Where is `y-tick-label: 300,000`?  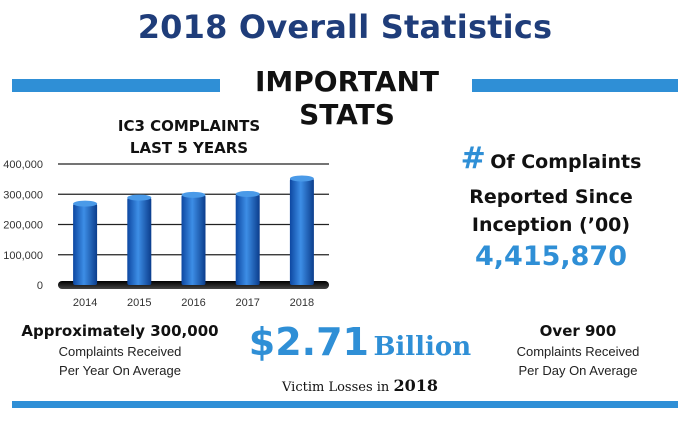 y-tick-label: 300,000 is located at coordinates (23, 195).